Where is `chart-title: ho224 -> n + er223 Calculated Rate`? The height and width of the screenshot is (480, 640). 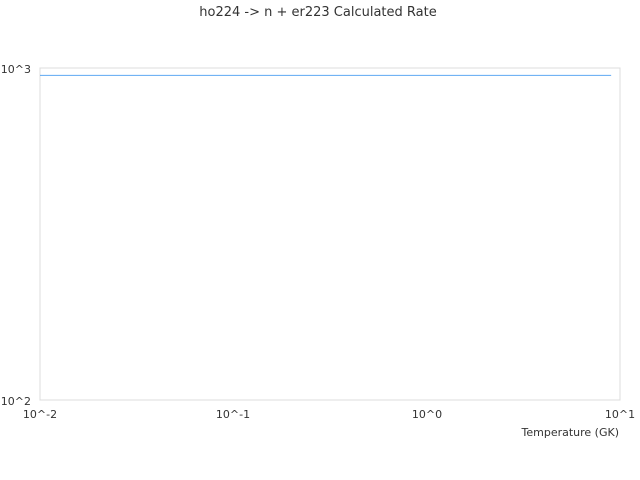
chart-title: ho224 -> n + er223 Calculated Rate is located at coordinates (317, 12).